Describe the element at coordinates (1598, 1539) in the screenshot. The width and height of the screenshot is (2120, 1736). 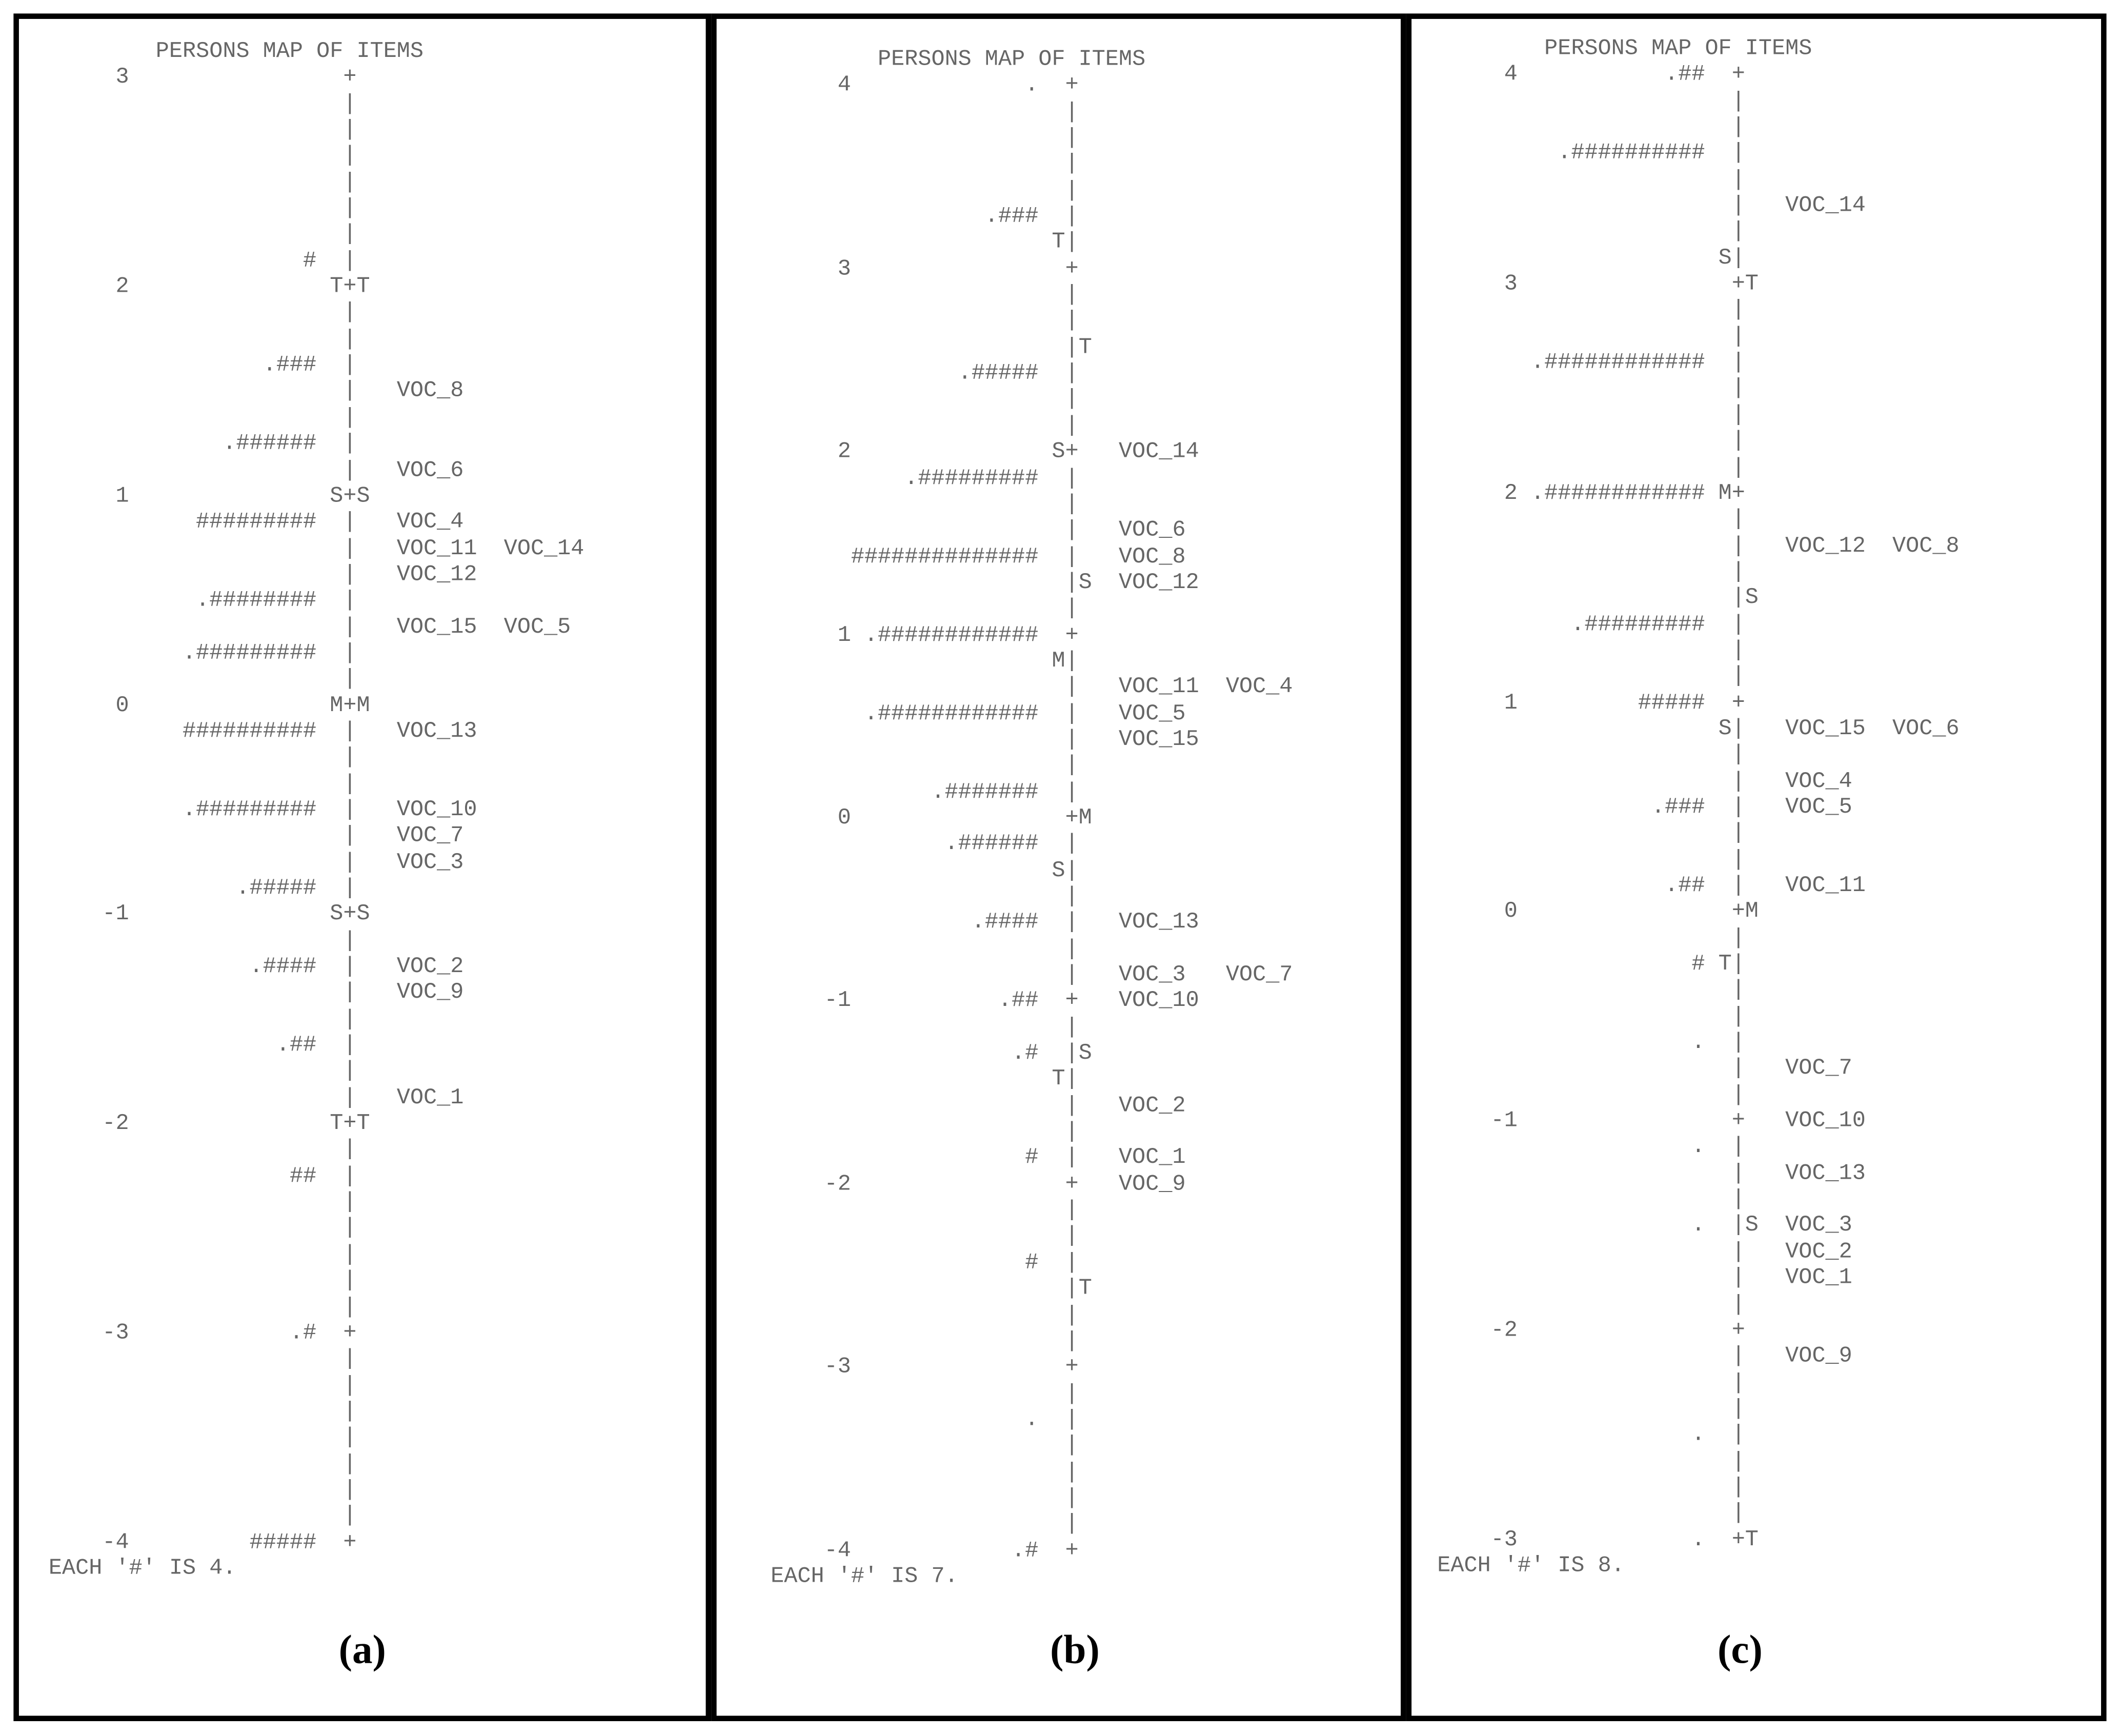
I see `map-line: -3 . +T` at that location.